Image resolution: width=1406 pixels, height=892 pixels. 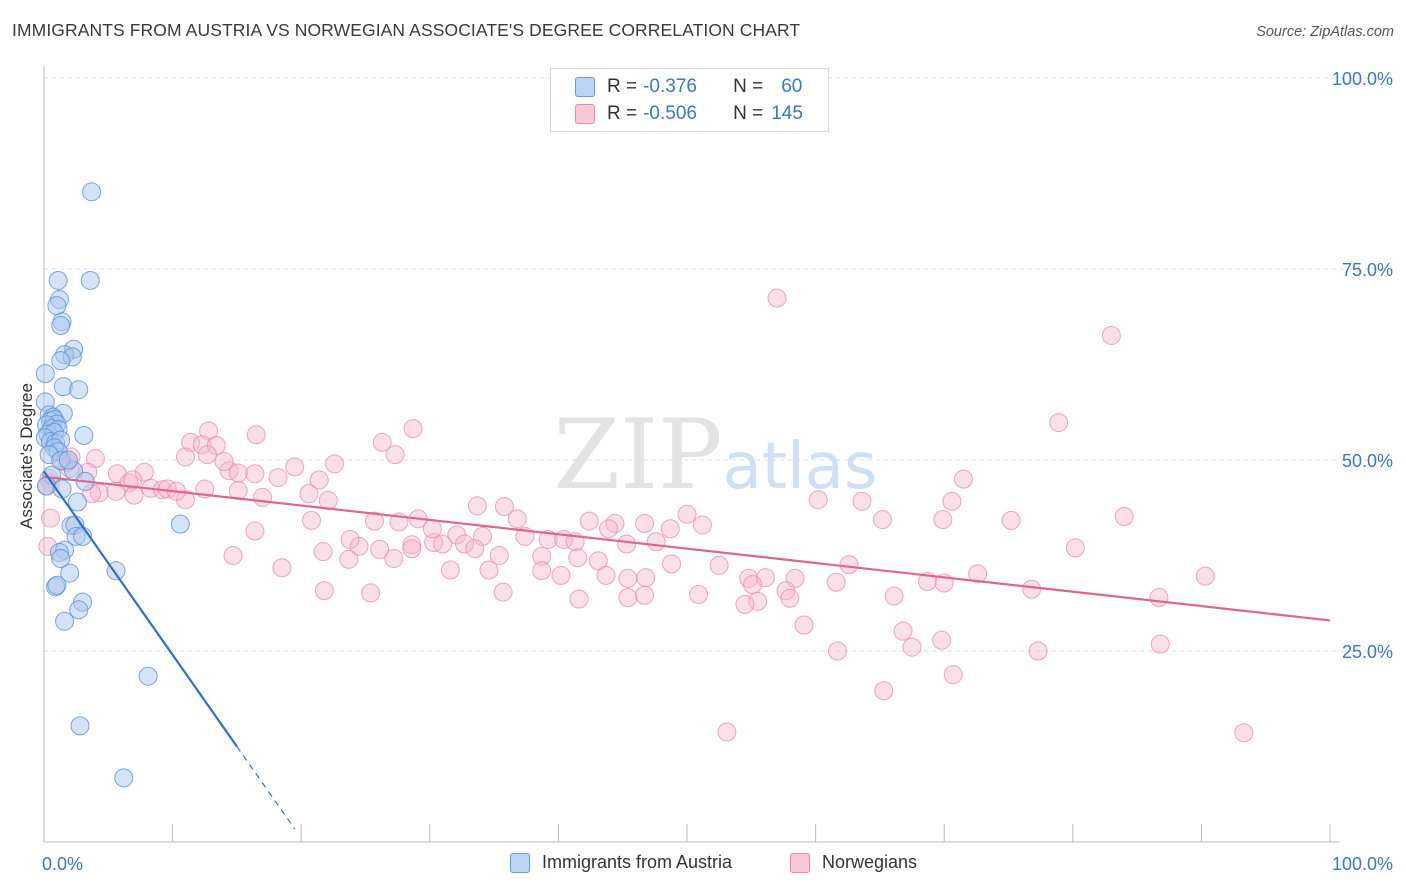 What do you see at coordinates (1367, 270) in the screenshot?
I see `y-tick-label: 75.0%` at bounding box center [1367, 270].